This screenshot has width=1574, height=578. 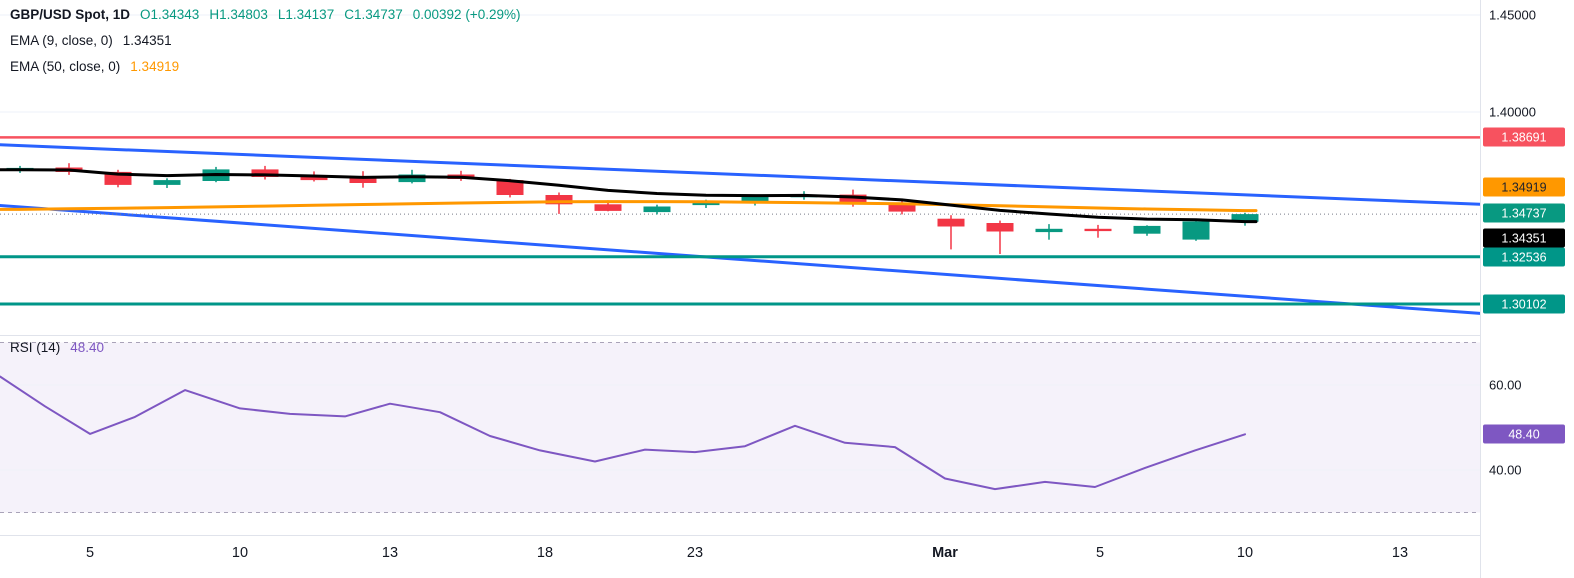 I want to click on price-badge: 1.34737, so click(x=1524, y=213).